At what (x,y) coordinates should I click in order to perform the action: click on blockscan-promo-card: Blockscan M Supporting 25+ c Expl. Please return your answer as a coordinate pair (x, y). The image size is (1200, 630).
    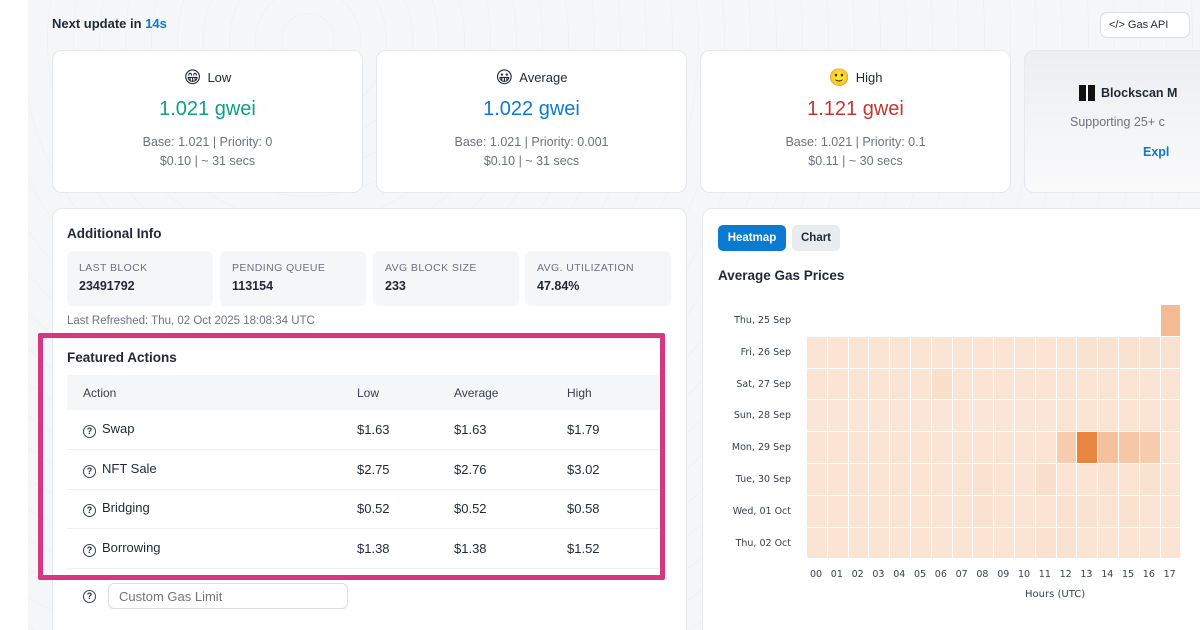
    Looking at the image, I should click on (1112, 121).